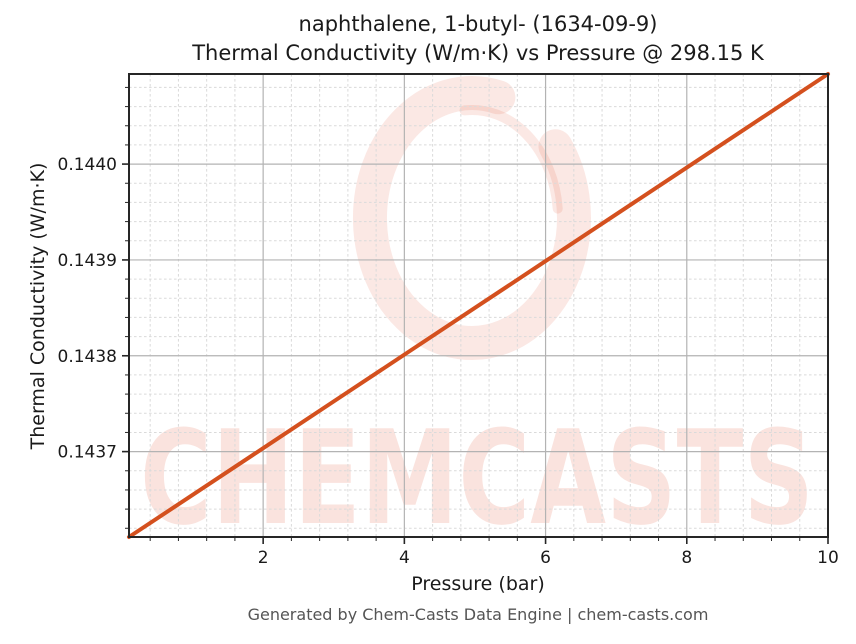  I want to click on y-tick-label: 0.1438, so click(87, 357).